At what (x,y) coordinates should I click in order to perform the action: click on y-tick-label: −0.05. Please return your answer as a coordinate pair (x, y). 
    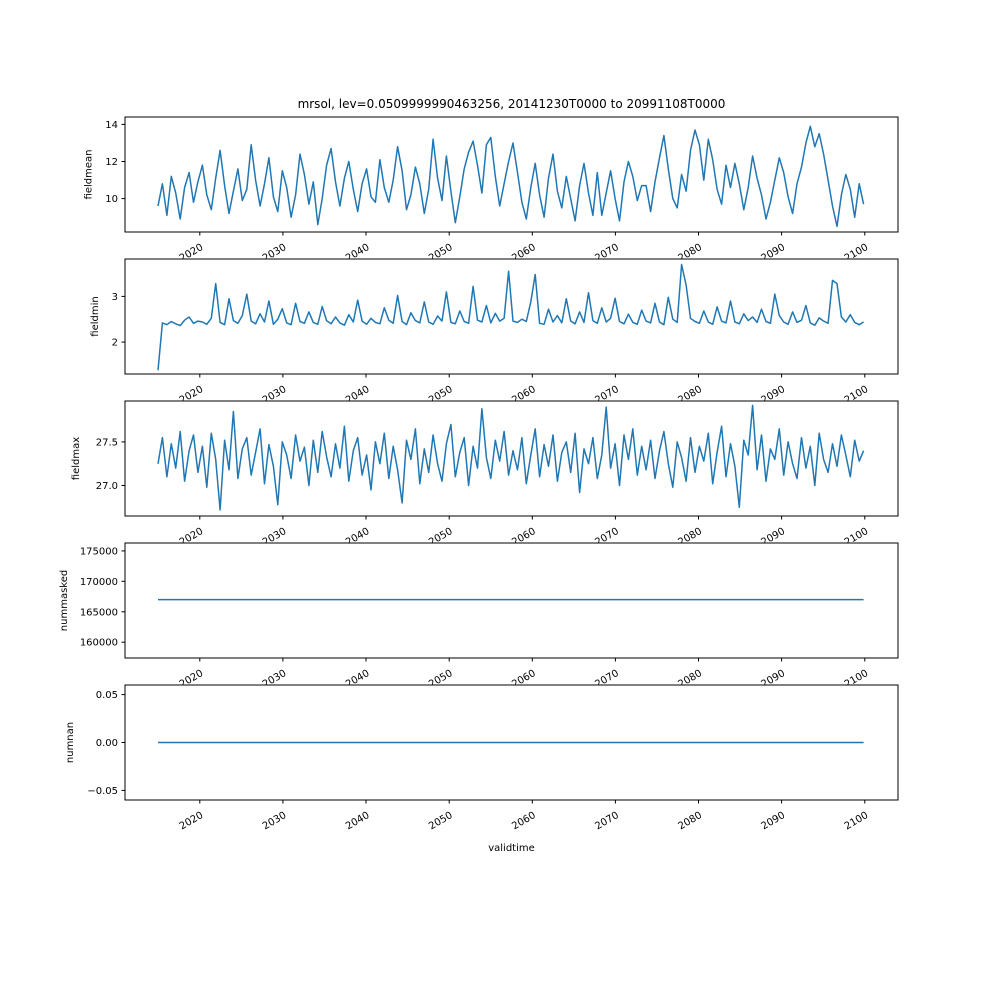
    Looking at the image, I should click on (102, 791).